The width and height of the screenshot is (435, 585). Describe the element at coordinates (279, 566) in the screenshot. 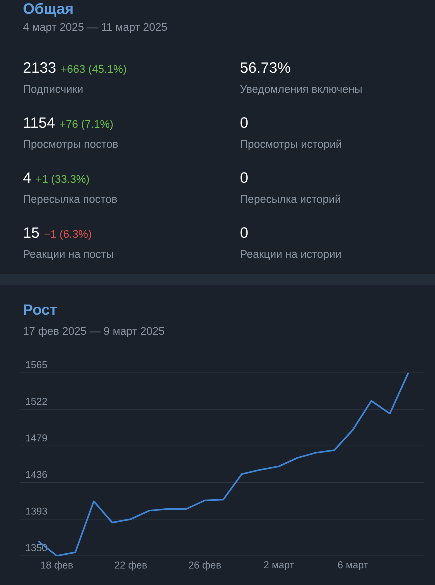

I see `x-tick-label: 2 март` at that location.